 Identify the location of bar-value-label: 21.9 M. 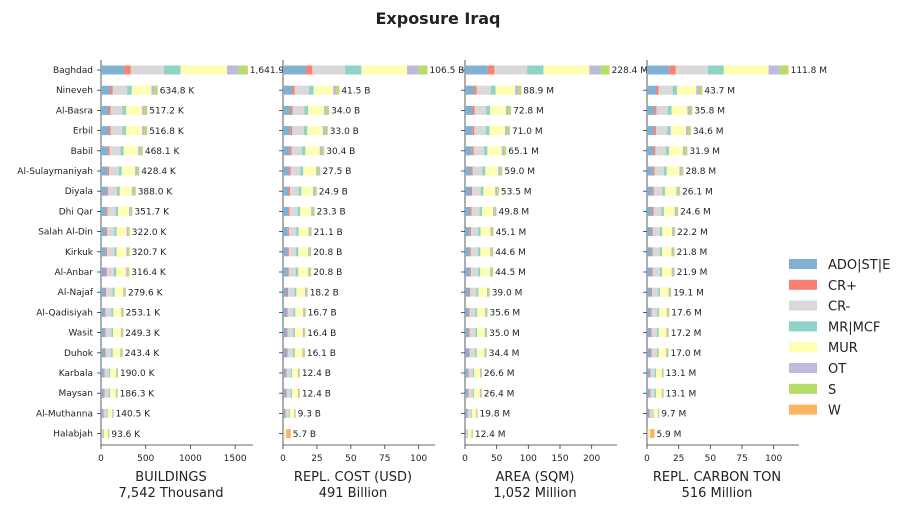
(692, 273).